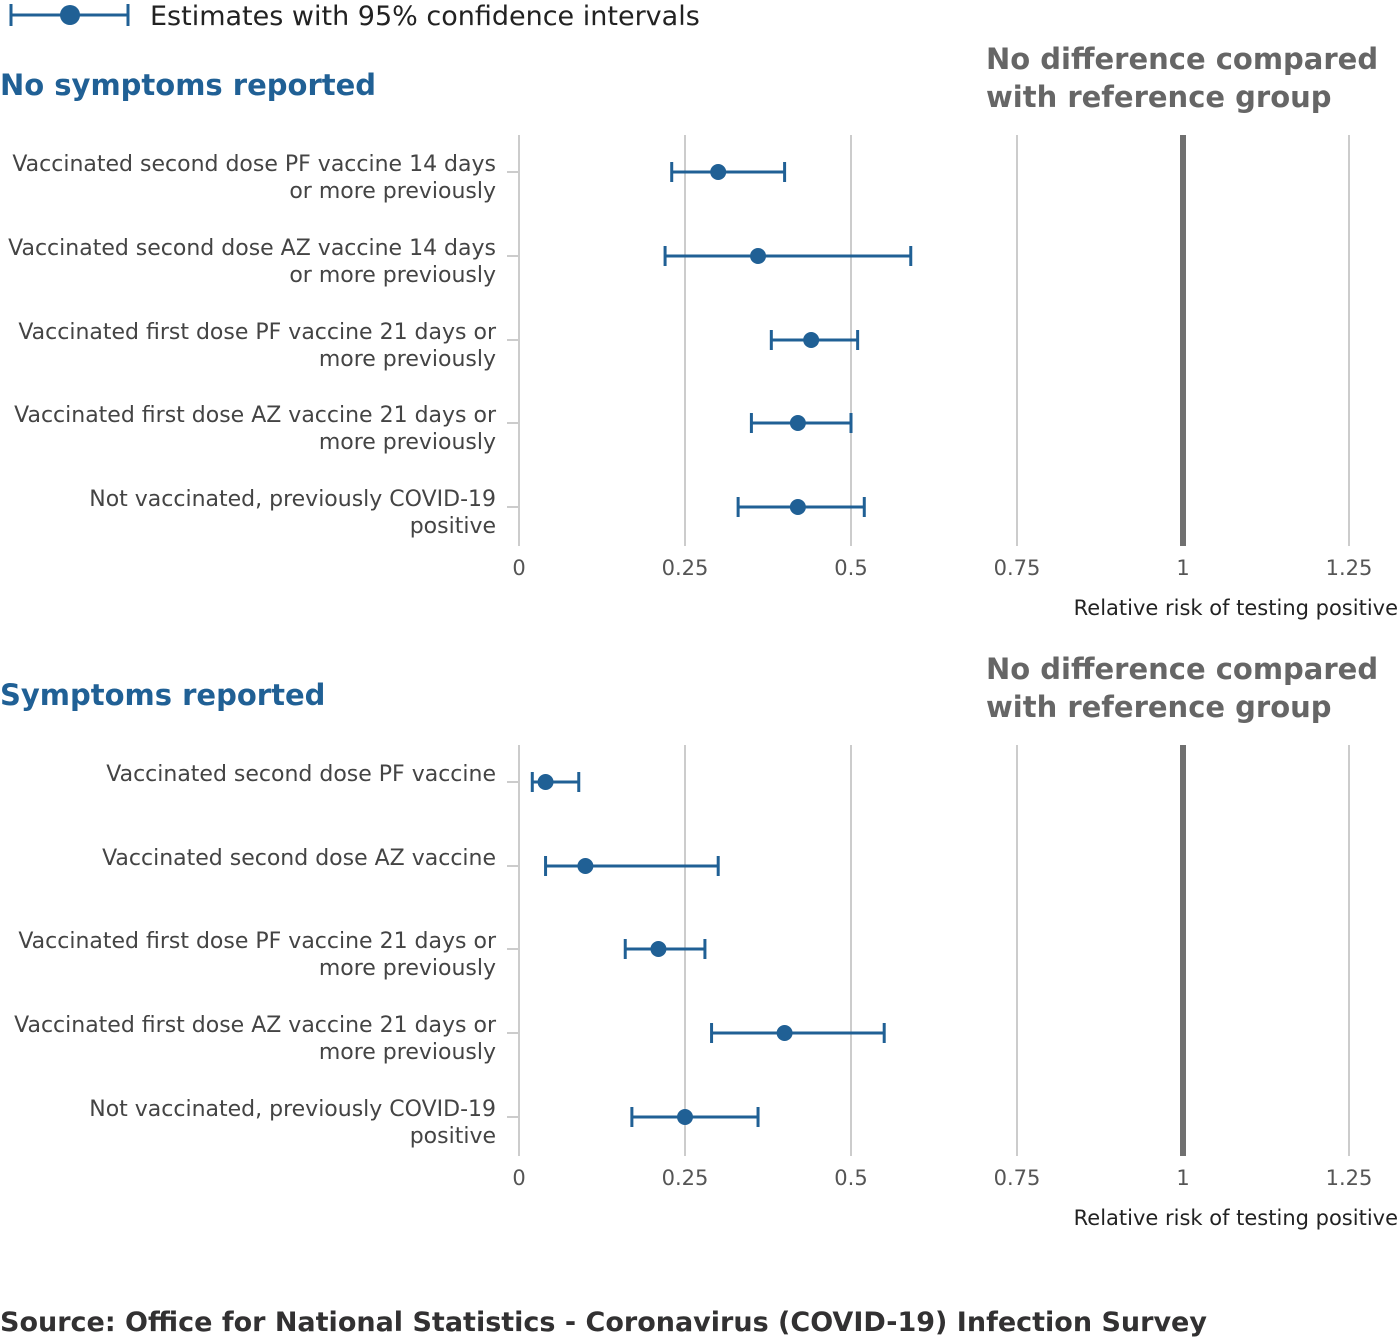 This screenshot has width=1398, height=1340. I want to click on category-label-line: Vaccinated second dose PF vaccine, so click(301, 774).